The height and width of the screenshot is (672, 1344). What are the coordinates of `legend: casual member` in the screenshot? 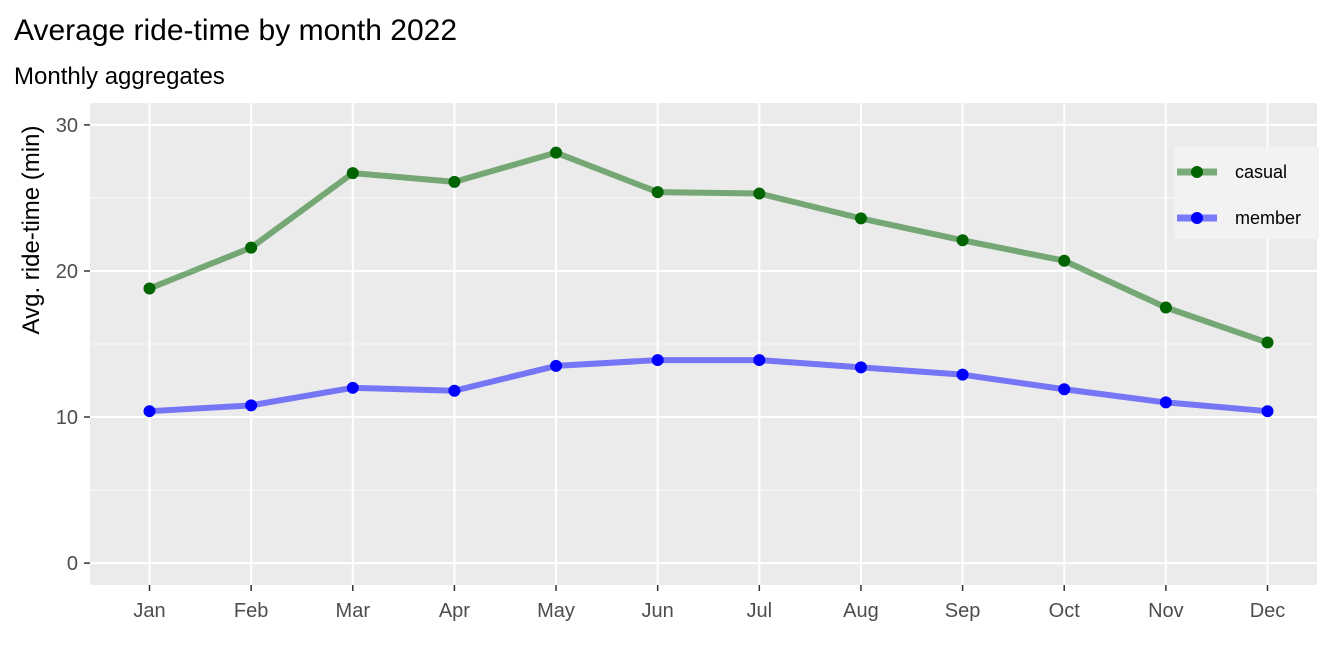 It's located at (1246, 193).